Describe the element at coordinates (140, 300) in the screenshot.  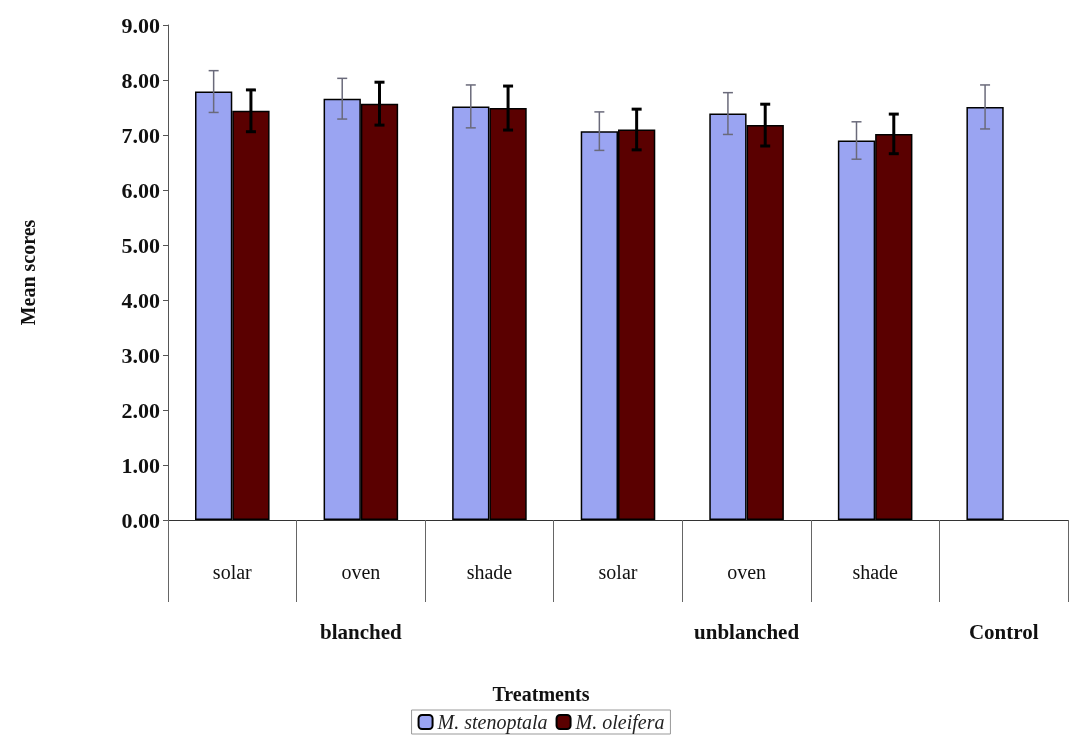
I see `y-tick-label: 4.00` at that location.